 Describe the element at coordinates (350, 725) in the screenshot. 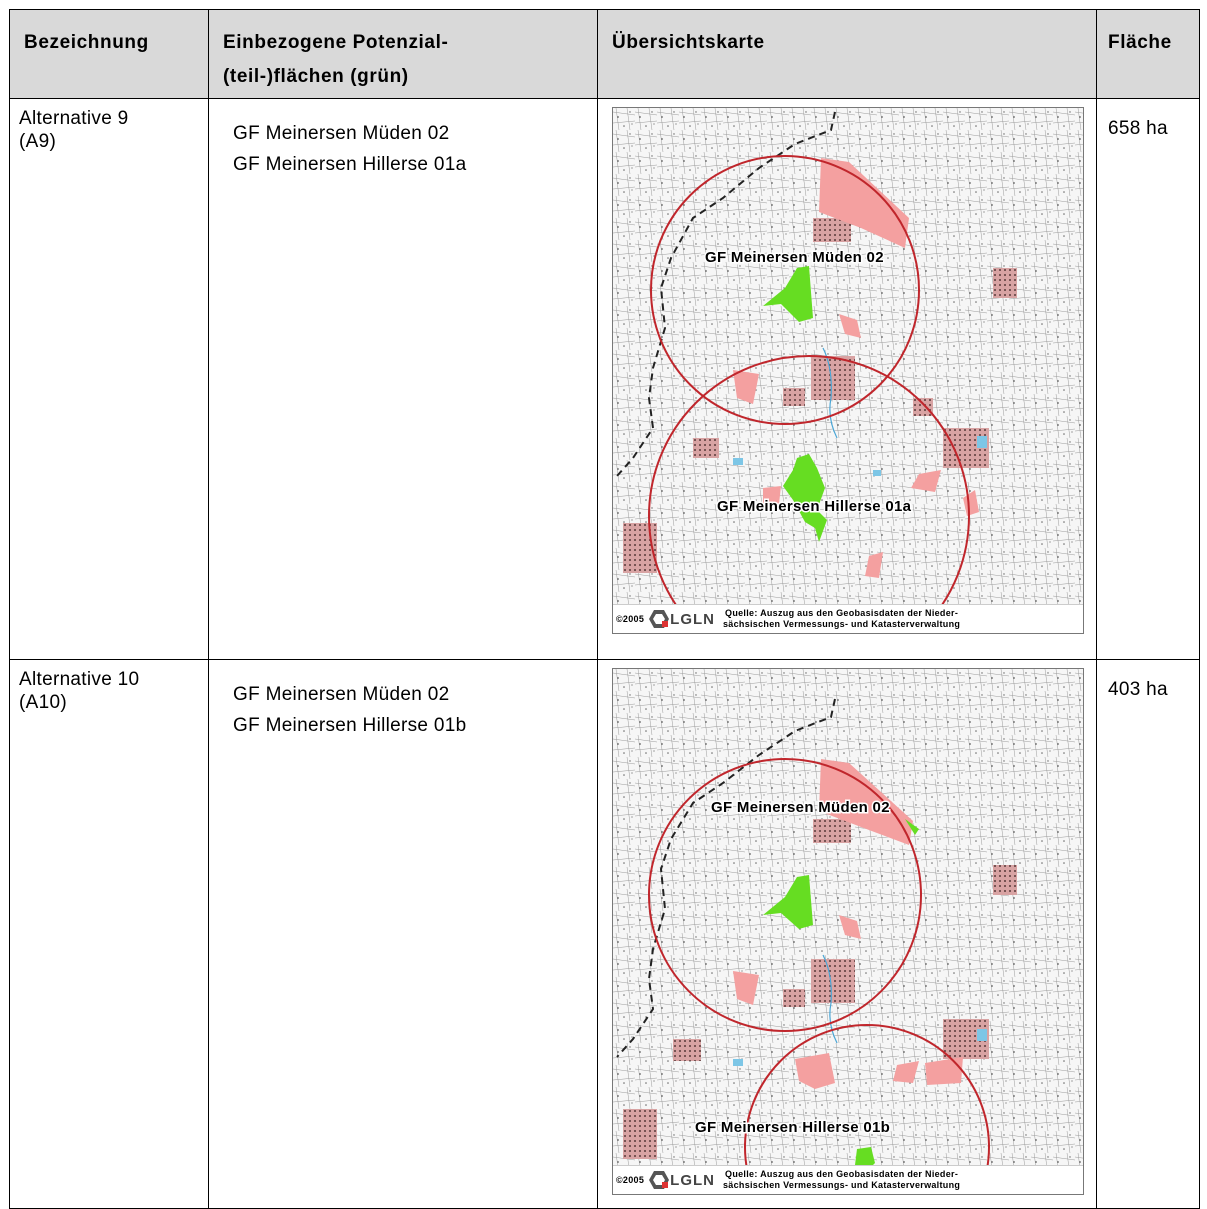

I see `potential-area-item: GF Meinersen Hillerse 01b` at that location.